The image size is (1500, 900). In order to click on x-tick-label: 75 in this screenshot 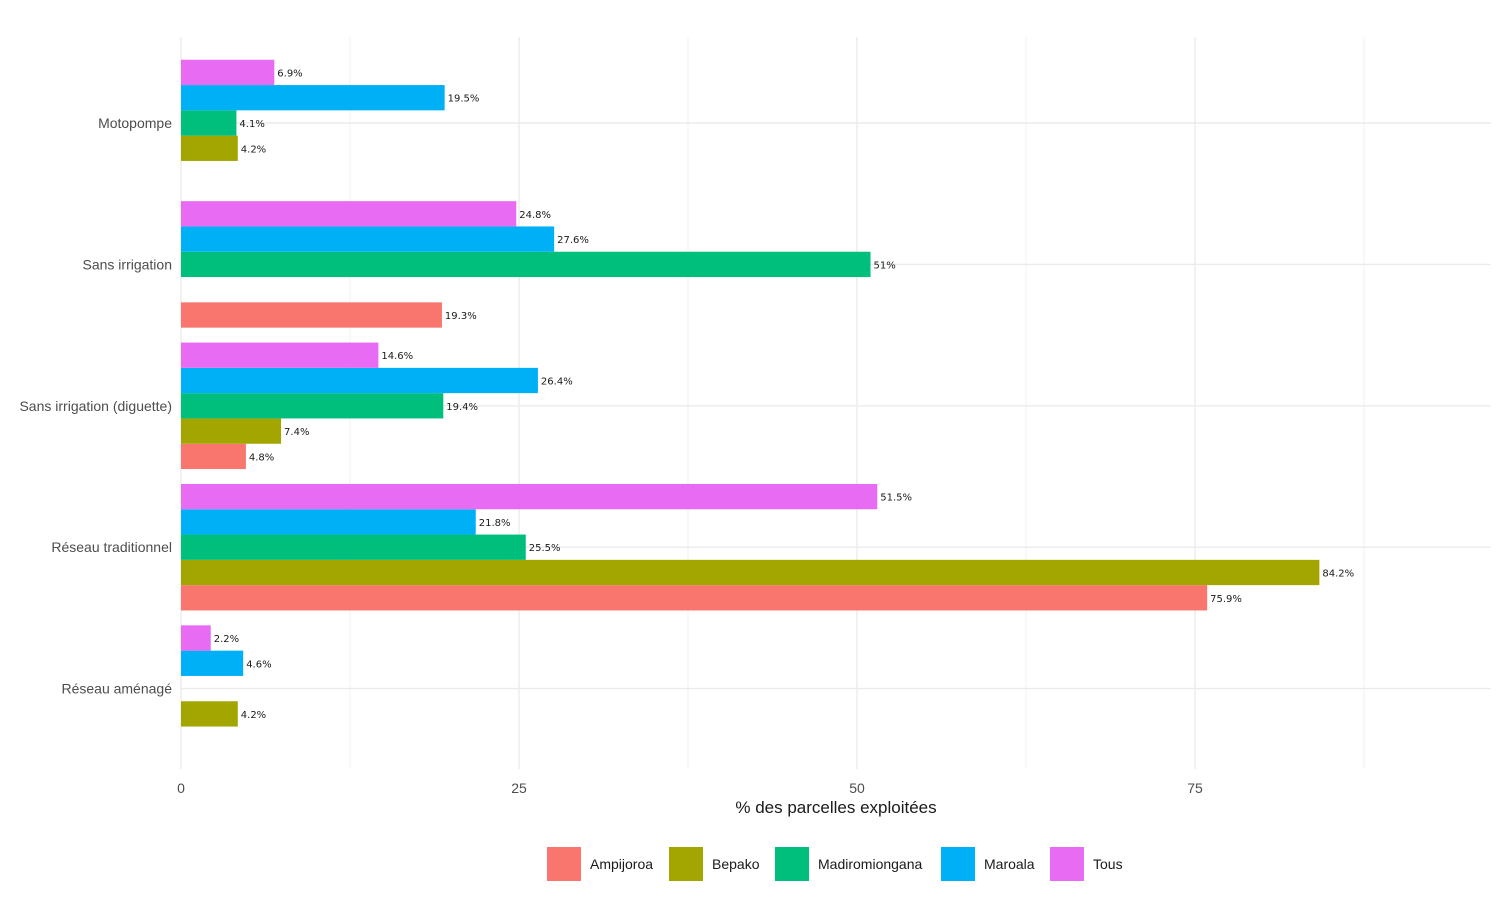, I will do `click(1195, 788)`.